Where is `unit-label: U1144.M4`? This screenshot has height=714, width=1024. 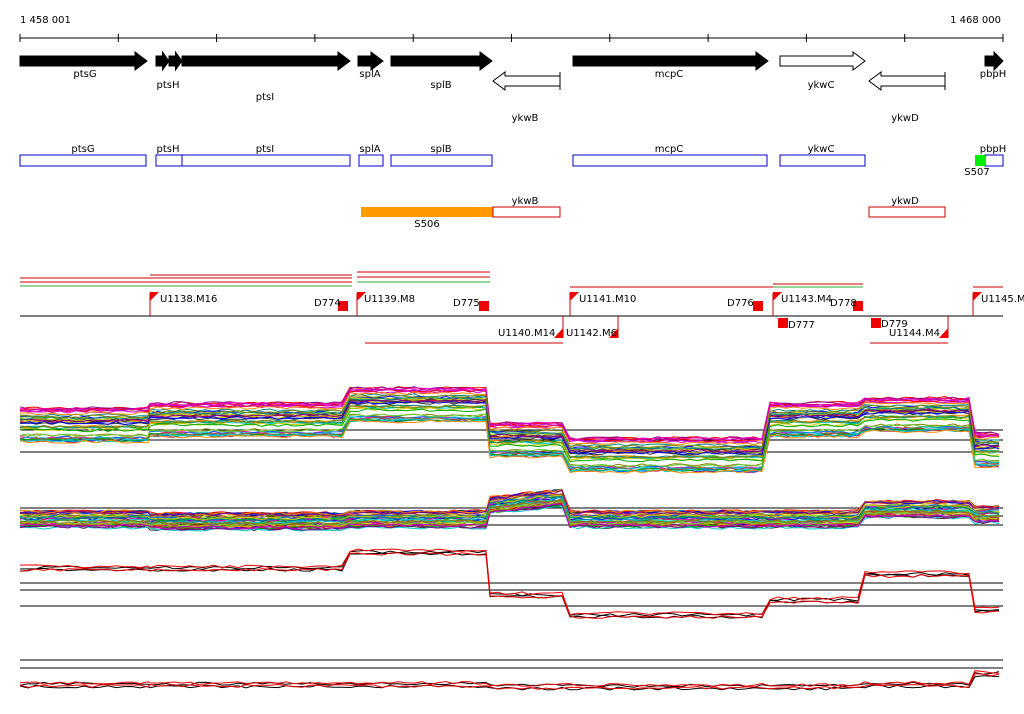 unit-label: U1144.M4 is located at coordinates (914, 333).